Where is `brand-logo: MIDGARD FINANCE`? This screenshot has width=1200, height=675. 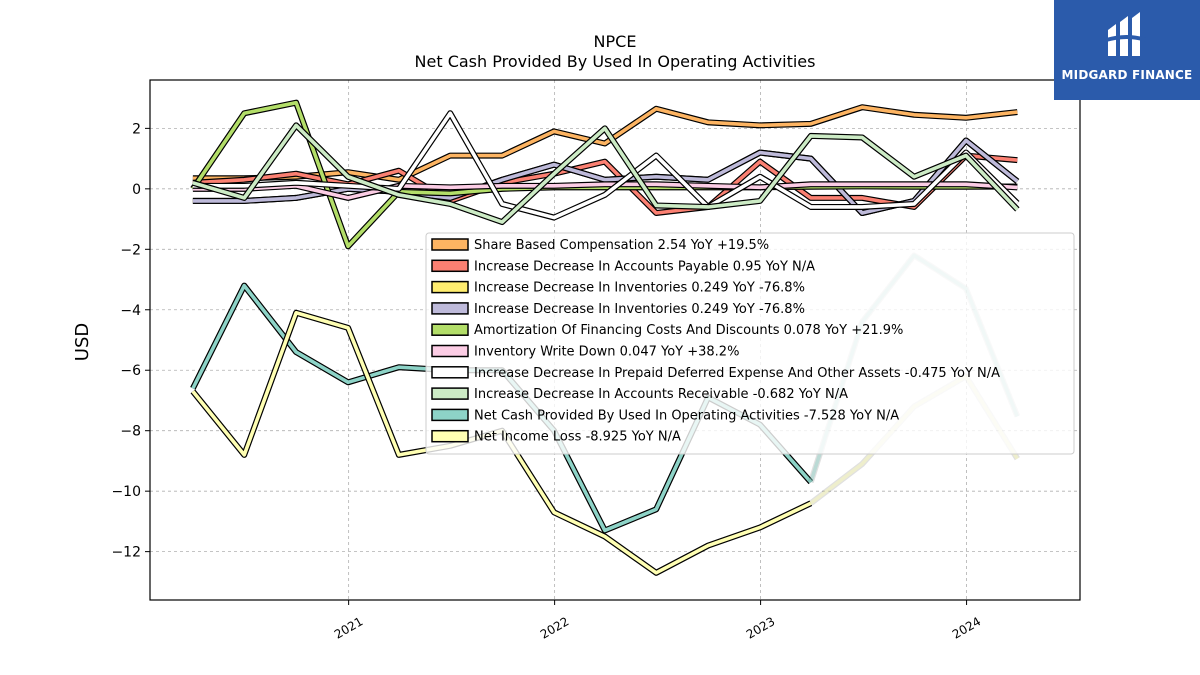 brand-logo: MIDGARD FINANCE is located at coordinates (1127, 50).